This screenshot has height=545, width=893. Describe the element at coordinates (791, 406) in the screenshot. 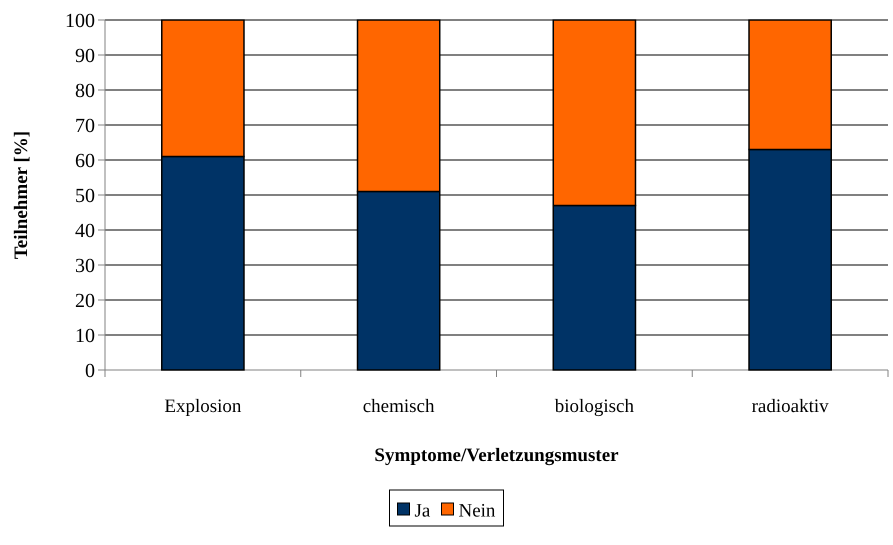

I see `x-tick-label: radioaktiv` at that location.